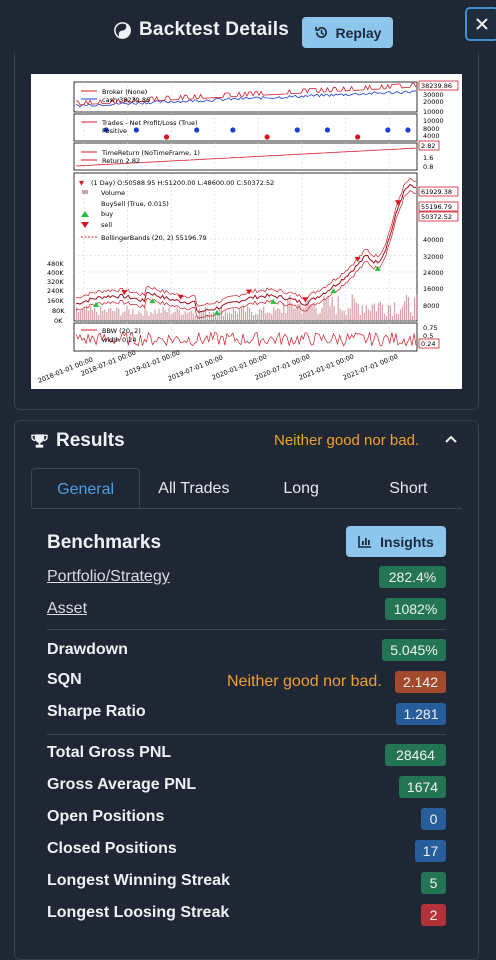  I want to click on yin-yang-icon, so click(122, 30).